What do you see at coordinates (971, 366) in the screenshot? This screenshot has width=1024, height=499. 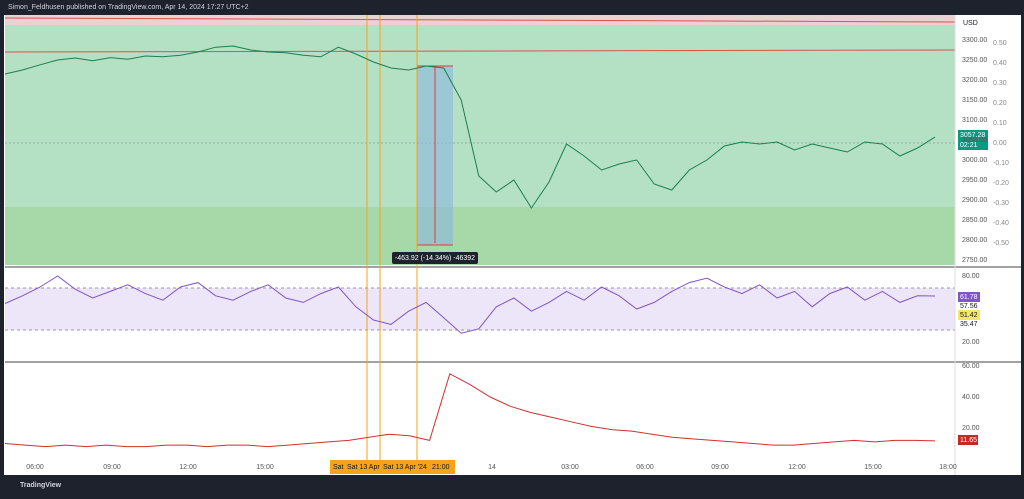 I see `ind-tick: 60.00` at bounding box center [971, 366].